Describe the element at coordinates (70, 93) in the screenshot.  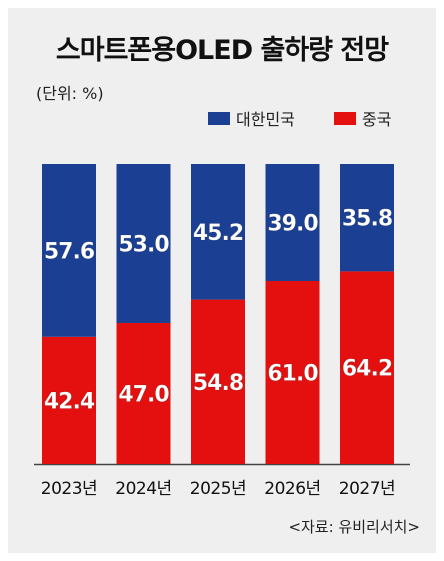
I see `unit-label: (단위: %)` at that location.